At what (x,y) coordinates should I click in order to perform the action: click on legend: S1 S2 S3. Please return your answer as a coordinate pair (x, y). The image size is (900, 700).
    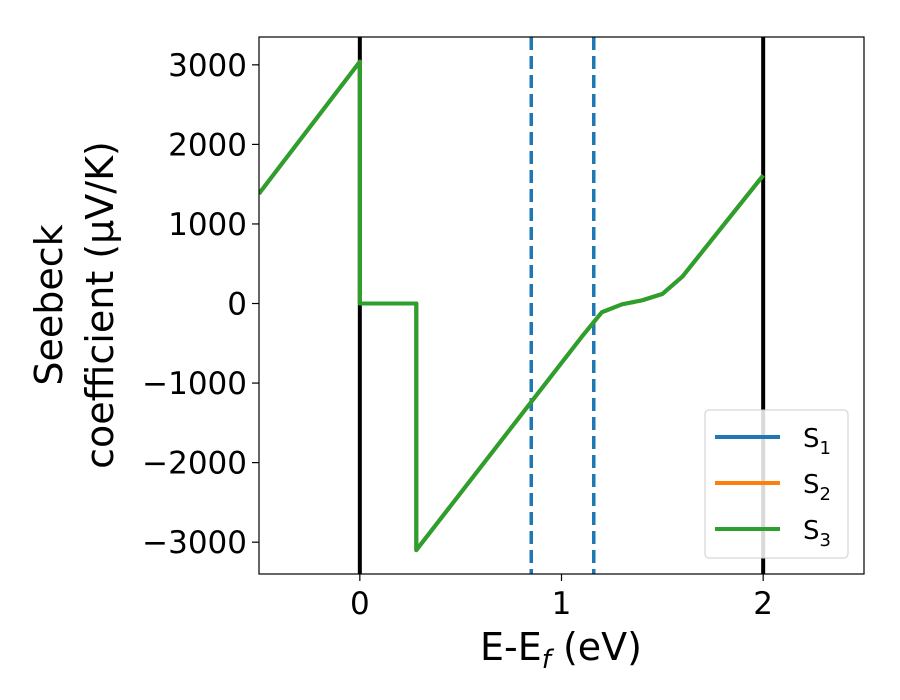
    Looking at the image, I should click on (776, 484).